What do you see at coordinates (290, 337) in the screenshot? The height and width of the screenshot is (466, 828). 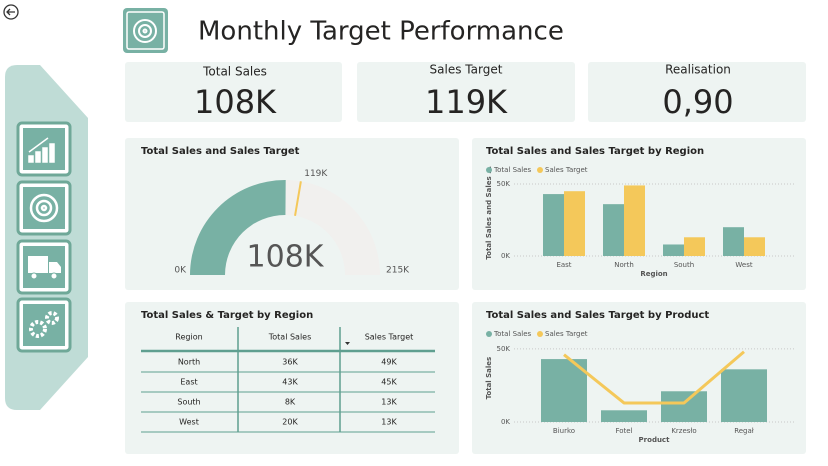 I see `column-header: Total Sales` at bounding box center [290, 337].